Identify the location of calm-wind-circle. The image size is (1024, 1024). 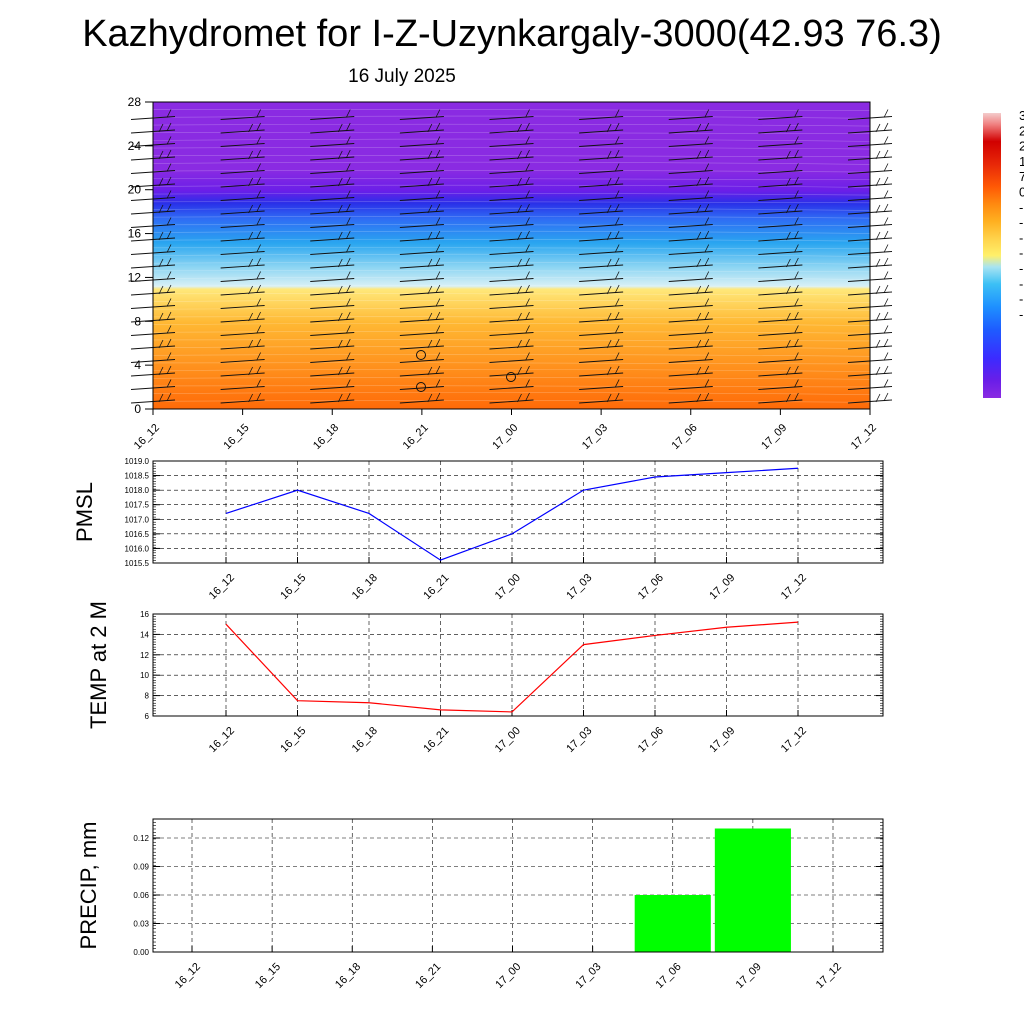
(421, 387).